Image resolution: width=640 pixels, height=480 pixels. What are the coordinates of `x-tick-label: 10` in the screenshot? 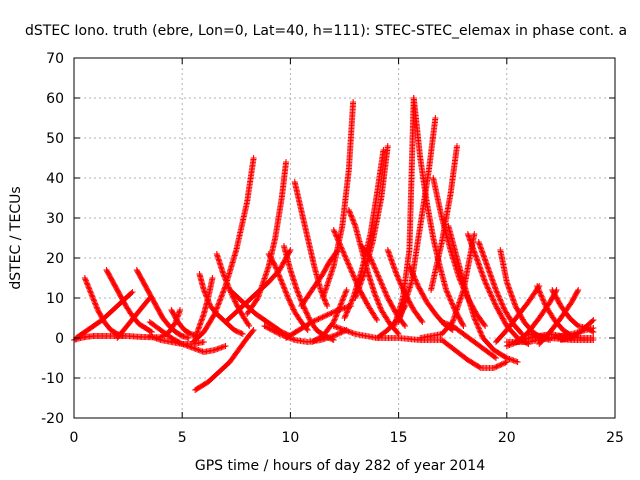 It's located at (290, 438).